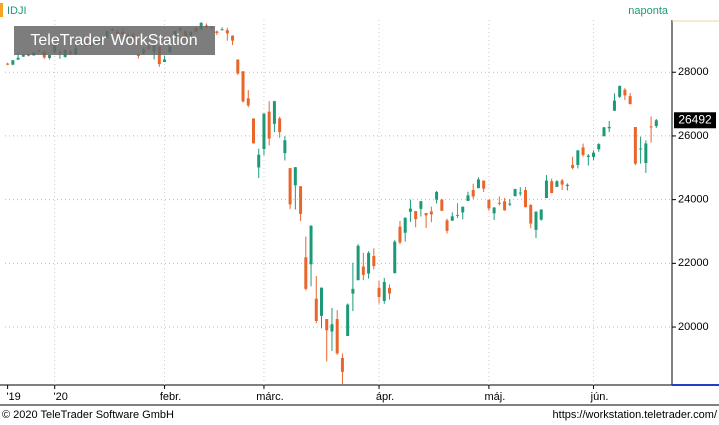 The width and height of the screenshot is (719, 425). Describe the element at coordinates (495, 397) in the screenshot. I see `x-tick-label: máj.` at that location.